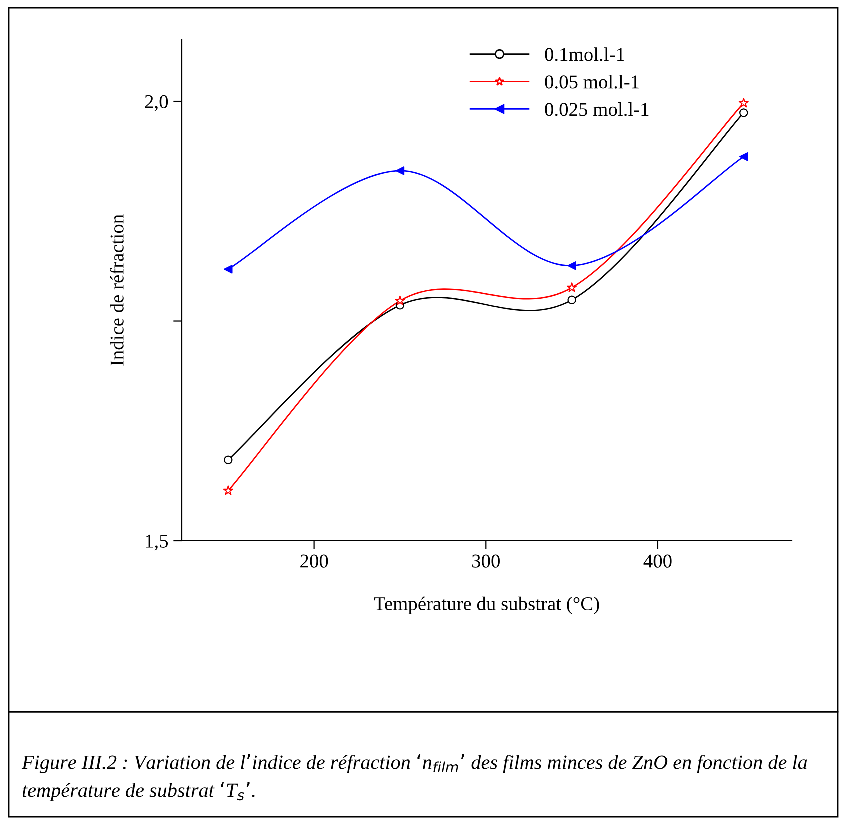 The height and width of the screenshot is (820, 846). Describe the element at coordinates (487, 605) in the screenshot. I see `x-axis-title: Température du substrat (°C)` at that location.